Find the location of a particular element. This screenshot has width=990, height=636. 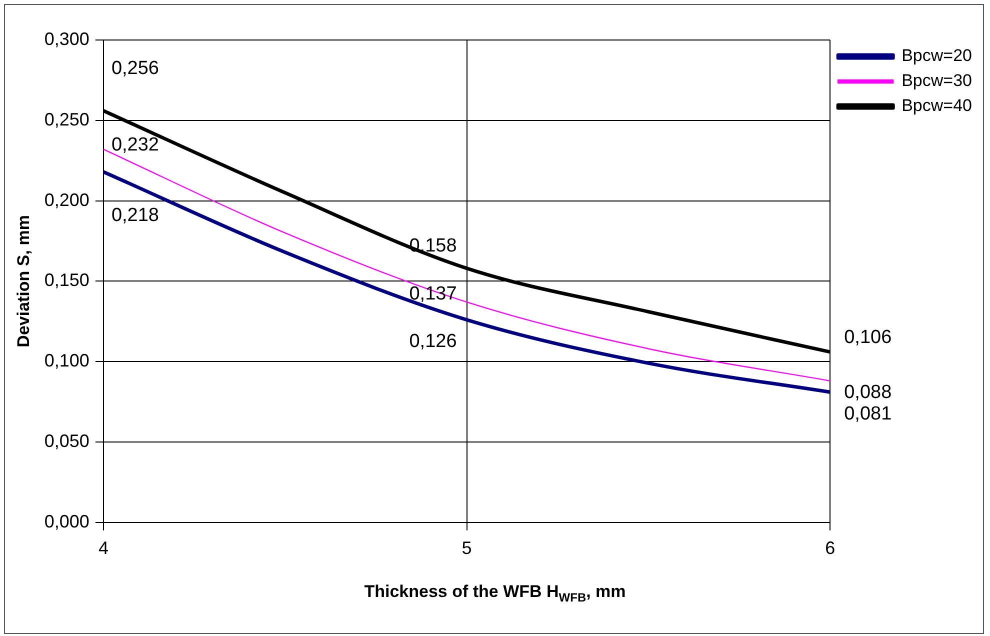

y-tick-label: 0,050 is located at coordinates (67, 440).